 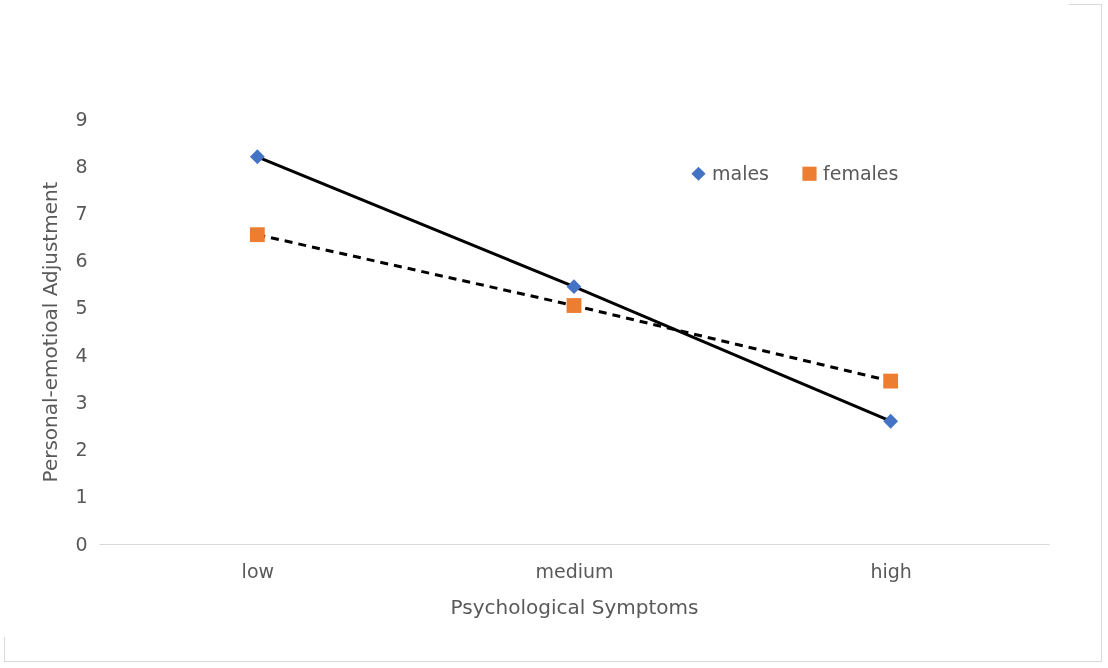 What do you see at coordinates (741, 172) in the screenshot?
I see `legend-label: males` at bounding box center [741, 172].